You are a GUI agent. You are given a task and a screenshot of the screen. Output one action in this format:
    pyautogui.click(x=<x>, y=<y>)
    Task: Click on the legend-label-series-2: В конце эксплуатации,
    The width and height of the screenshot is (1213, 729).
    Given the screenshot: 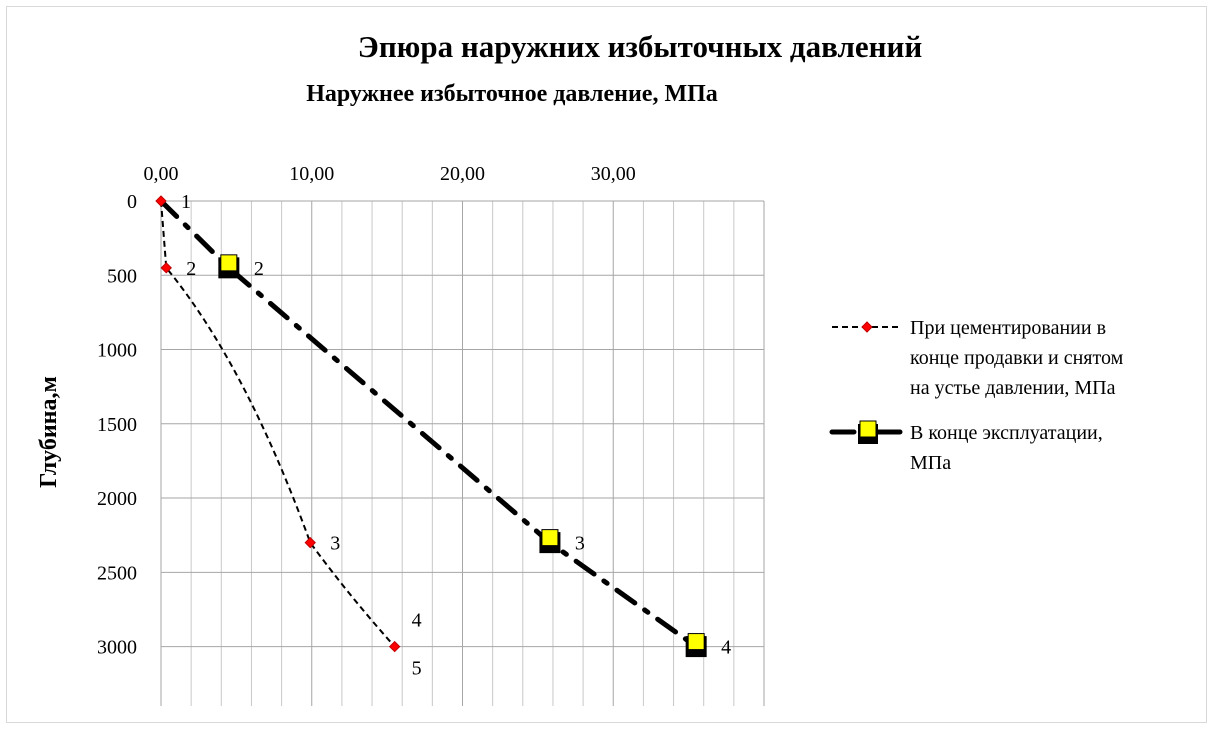 What is the action you would take?
    pyautogui.click(x=1006, y=433)
    